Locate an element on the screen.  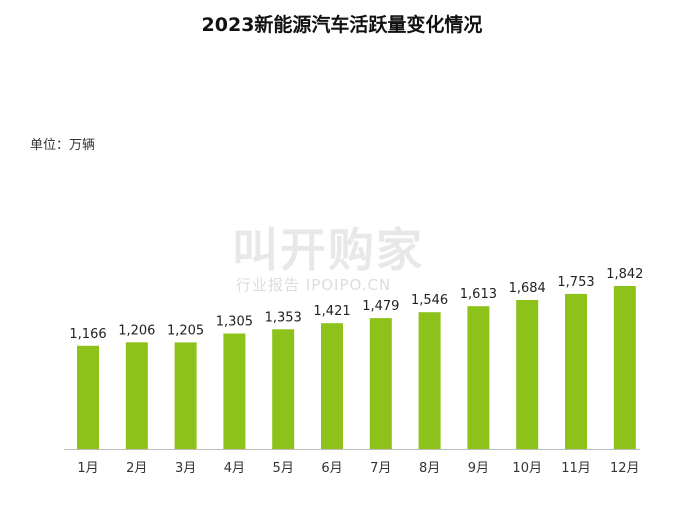
bar-11月 is located at coordinates (576, 371).